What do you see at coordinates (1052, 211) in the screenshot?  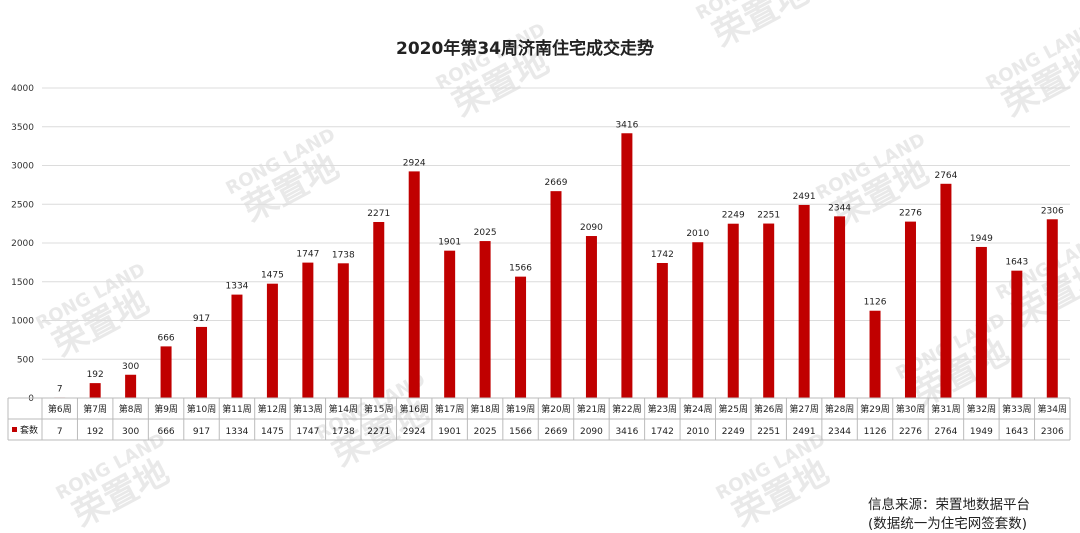 I see `data-label: 2306` at bounding box center [1052, 211].